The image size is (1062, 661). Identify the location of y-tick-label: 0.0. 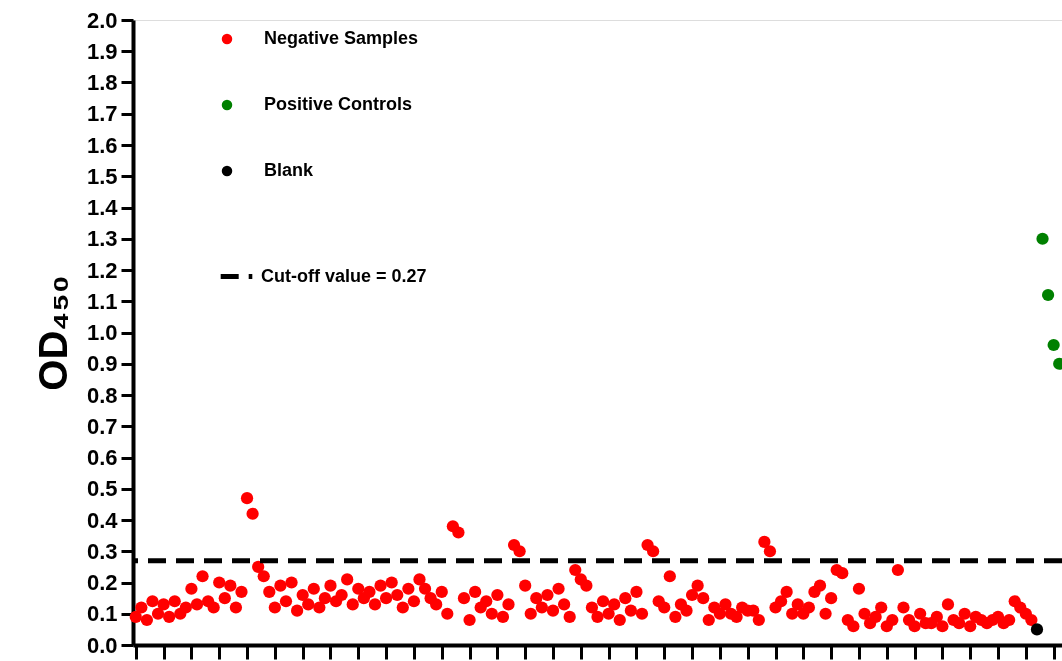
(102, 645).